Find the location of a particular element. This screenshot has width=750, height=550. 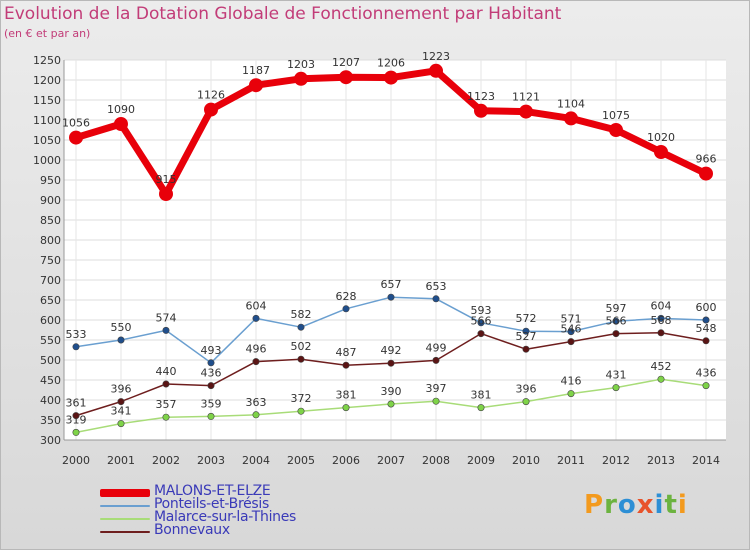

data-label: 487 is located at coordinates (346, 352).